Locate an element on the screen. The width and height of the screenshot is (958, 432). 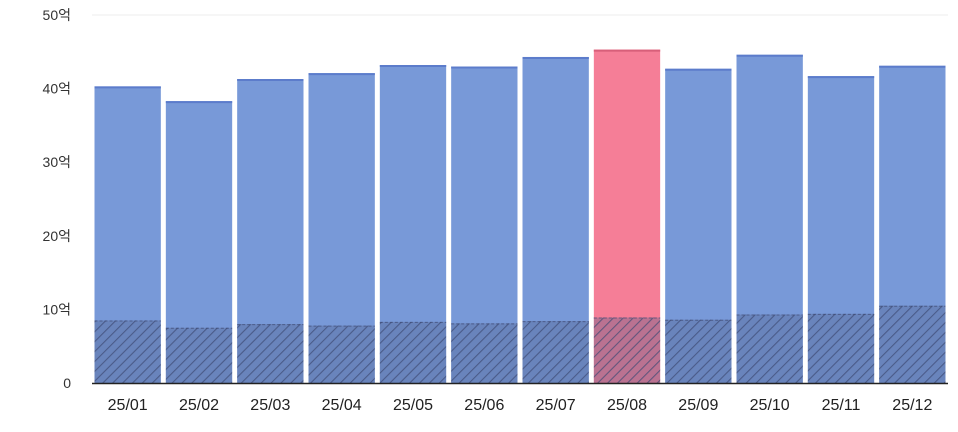
x-tick-label: 25/01 is located at coordinates (128, 405).